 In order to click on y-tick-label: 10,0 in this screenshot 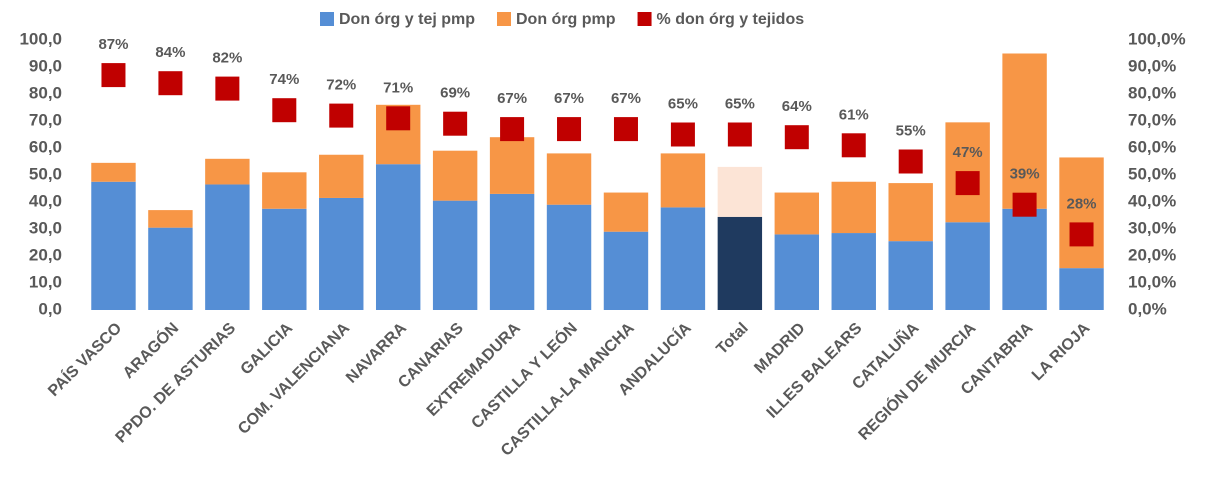, I will do `click(45, 281)`.